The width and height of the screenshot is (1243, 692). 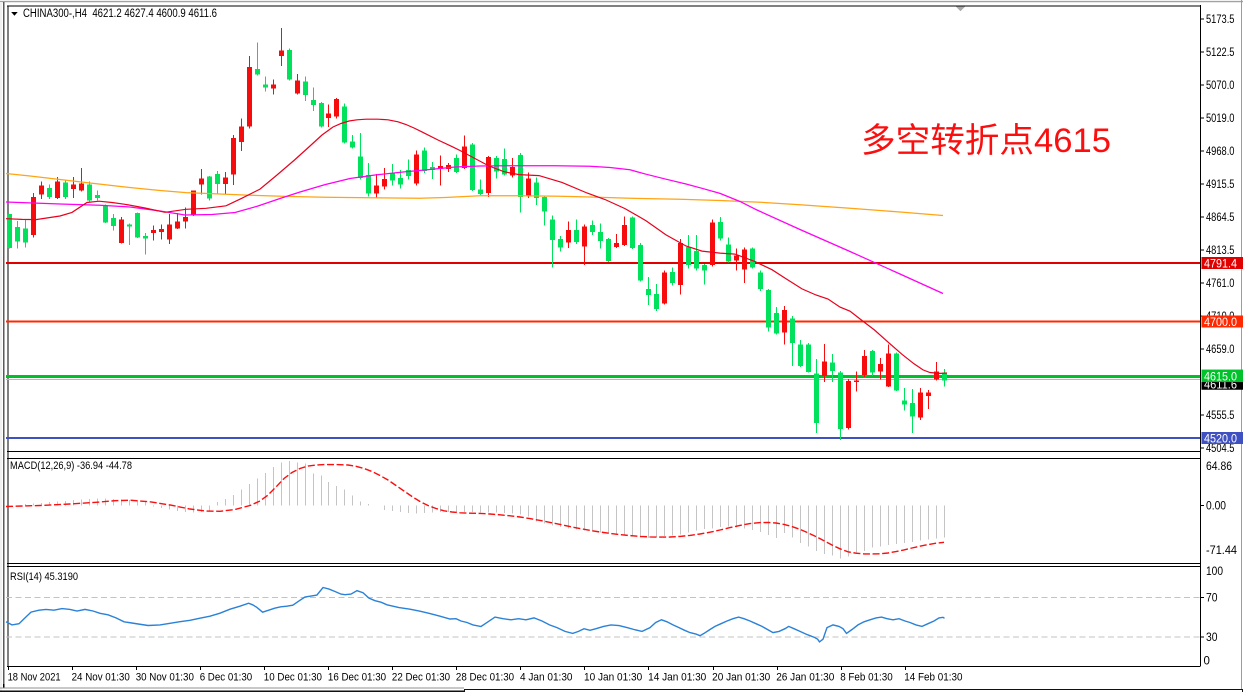 I want to click on svg-text:CHINA300-,H4 4621.2 4627.4 46: CHINA300-,H4 4621.2 4627.4 4600.9 4611.6, so click(x=120, y=14).